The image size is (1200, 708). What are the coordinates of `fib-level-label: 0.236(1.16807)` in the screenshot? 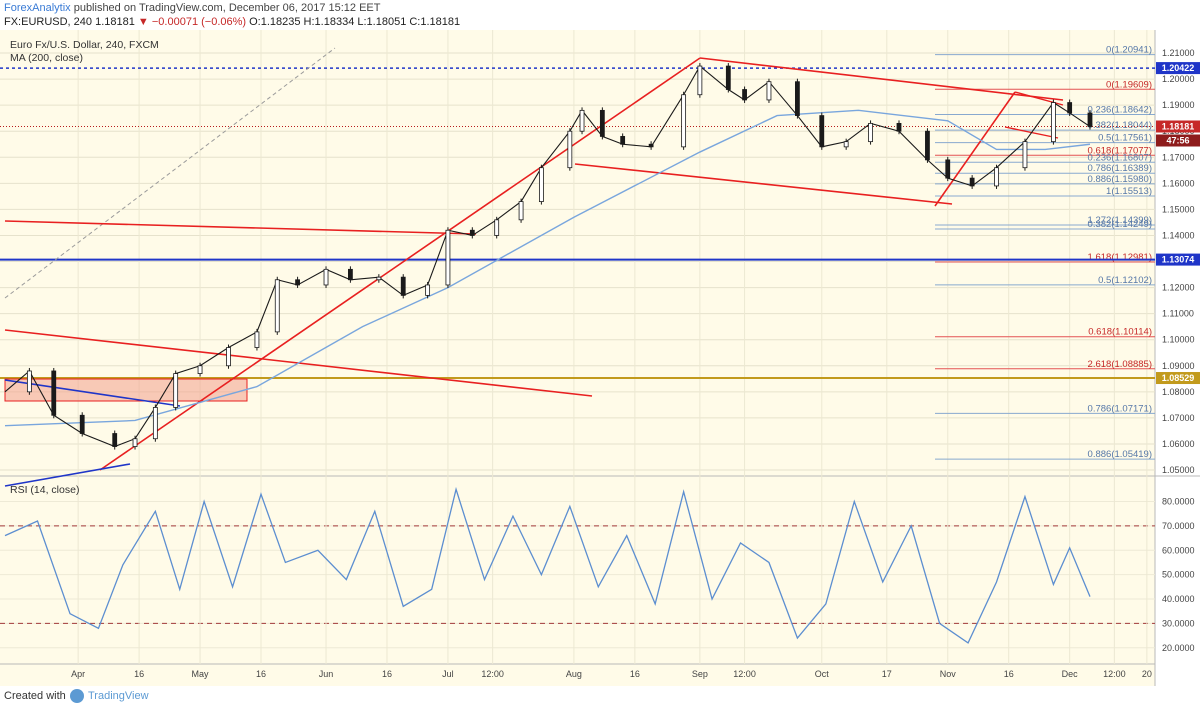 It's located at (1120, 157).